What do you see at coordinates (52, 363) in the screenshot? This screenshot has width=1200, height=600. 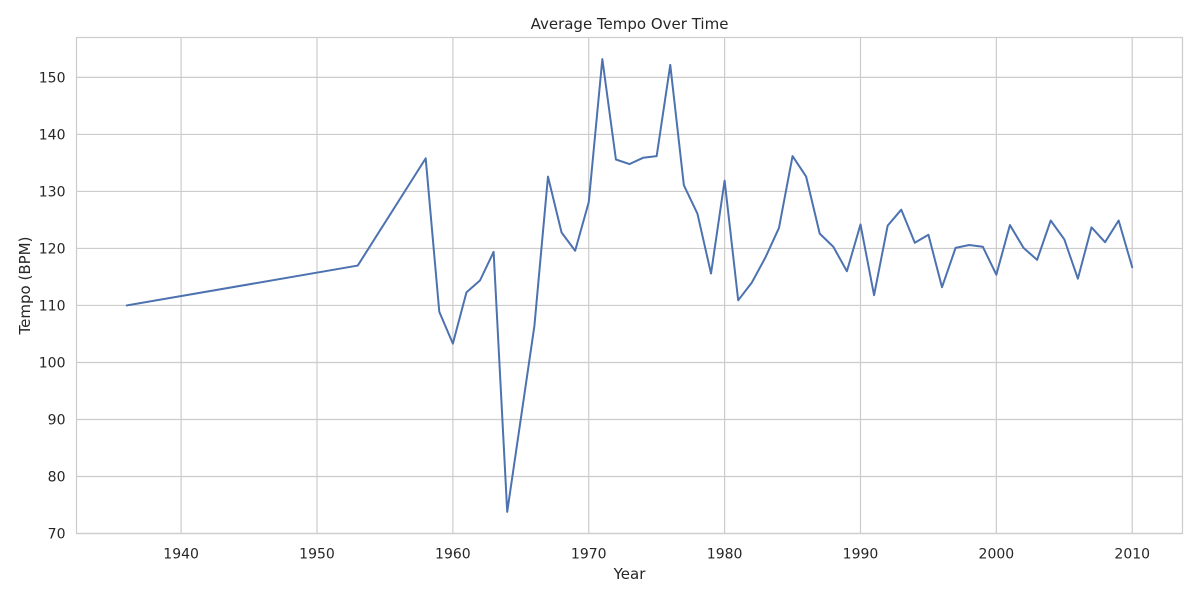 I see `y-tick-label: 100` at bounding box center [52, 363].